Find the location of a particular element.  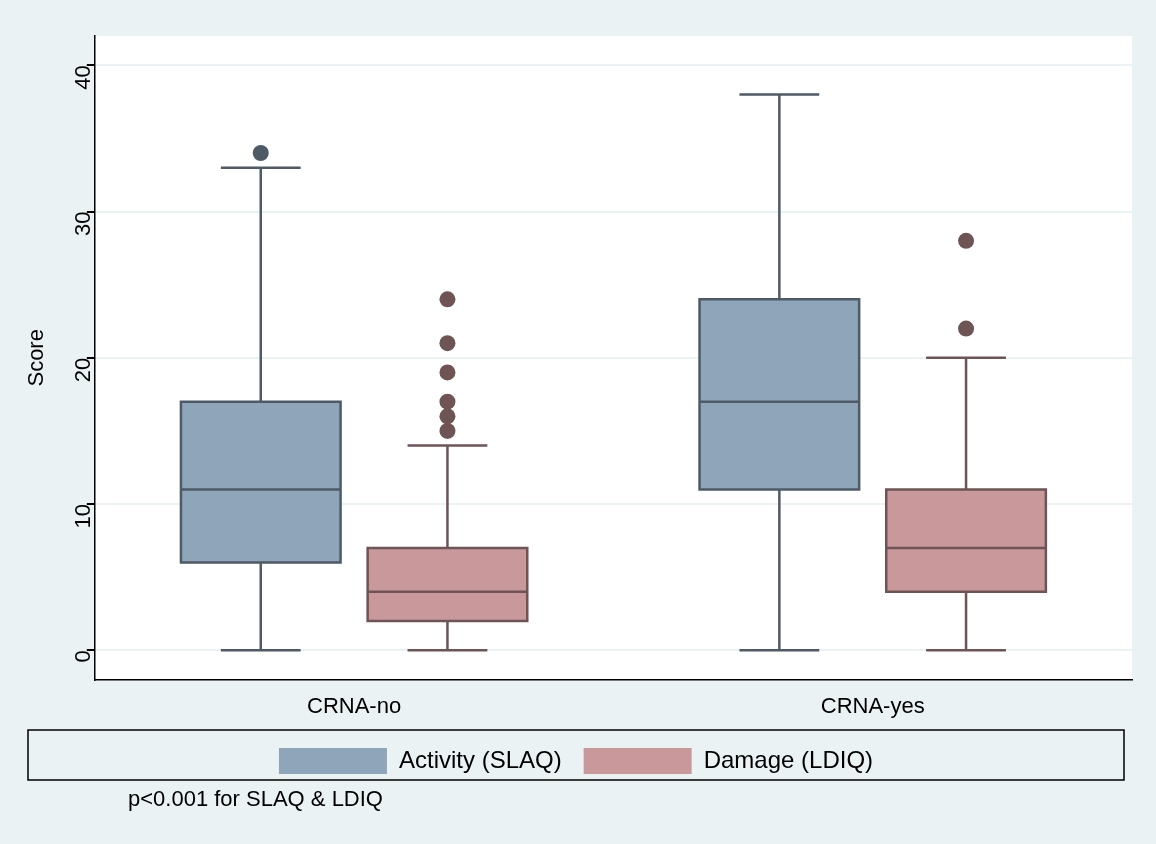

text: p<0.001 for SLAQ & LDIQ is located at coordinates (255, 799).